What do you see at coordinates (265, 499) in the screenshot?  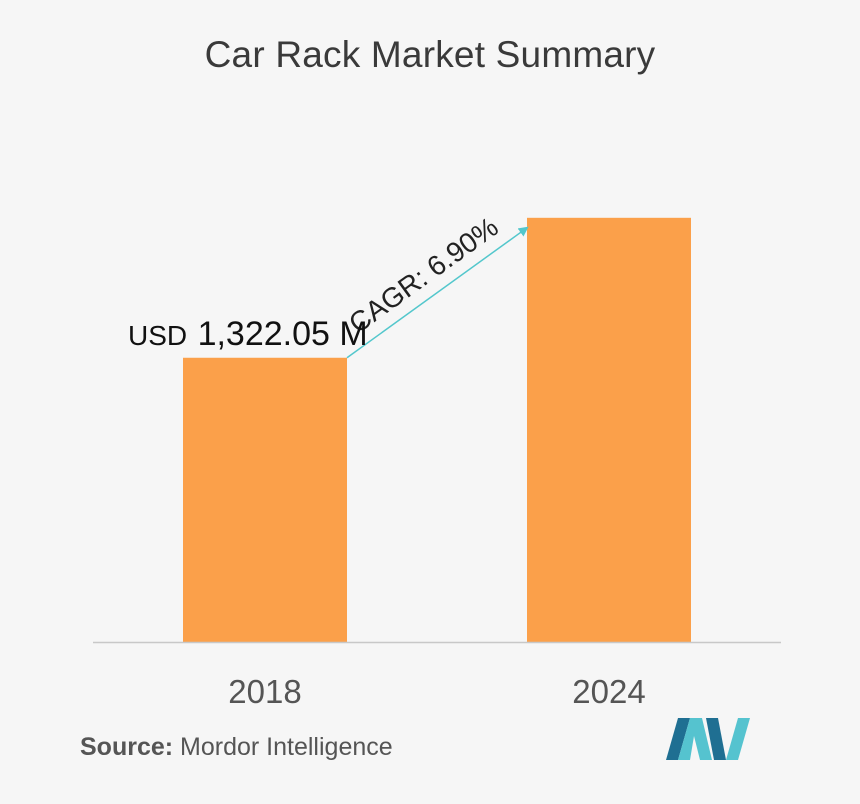 I see `bar-2018` at bounding box center [265, 499].